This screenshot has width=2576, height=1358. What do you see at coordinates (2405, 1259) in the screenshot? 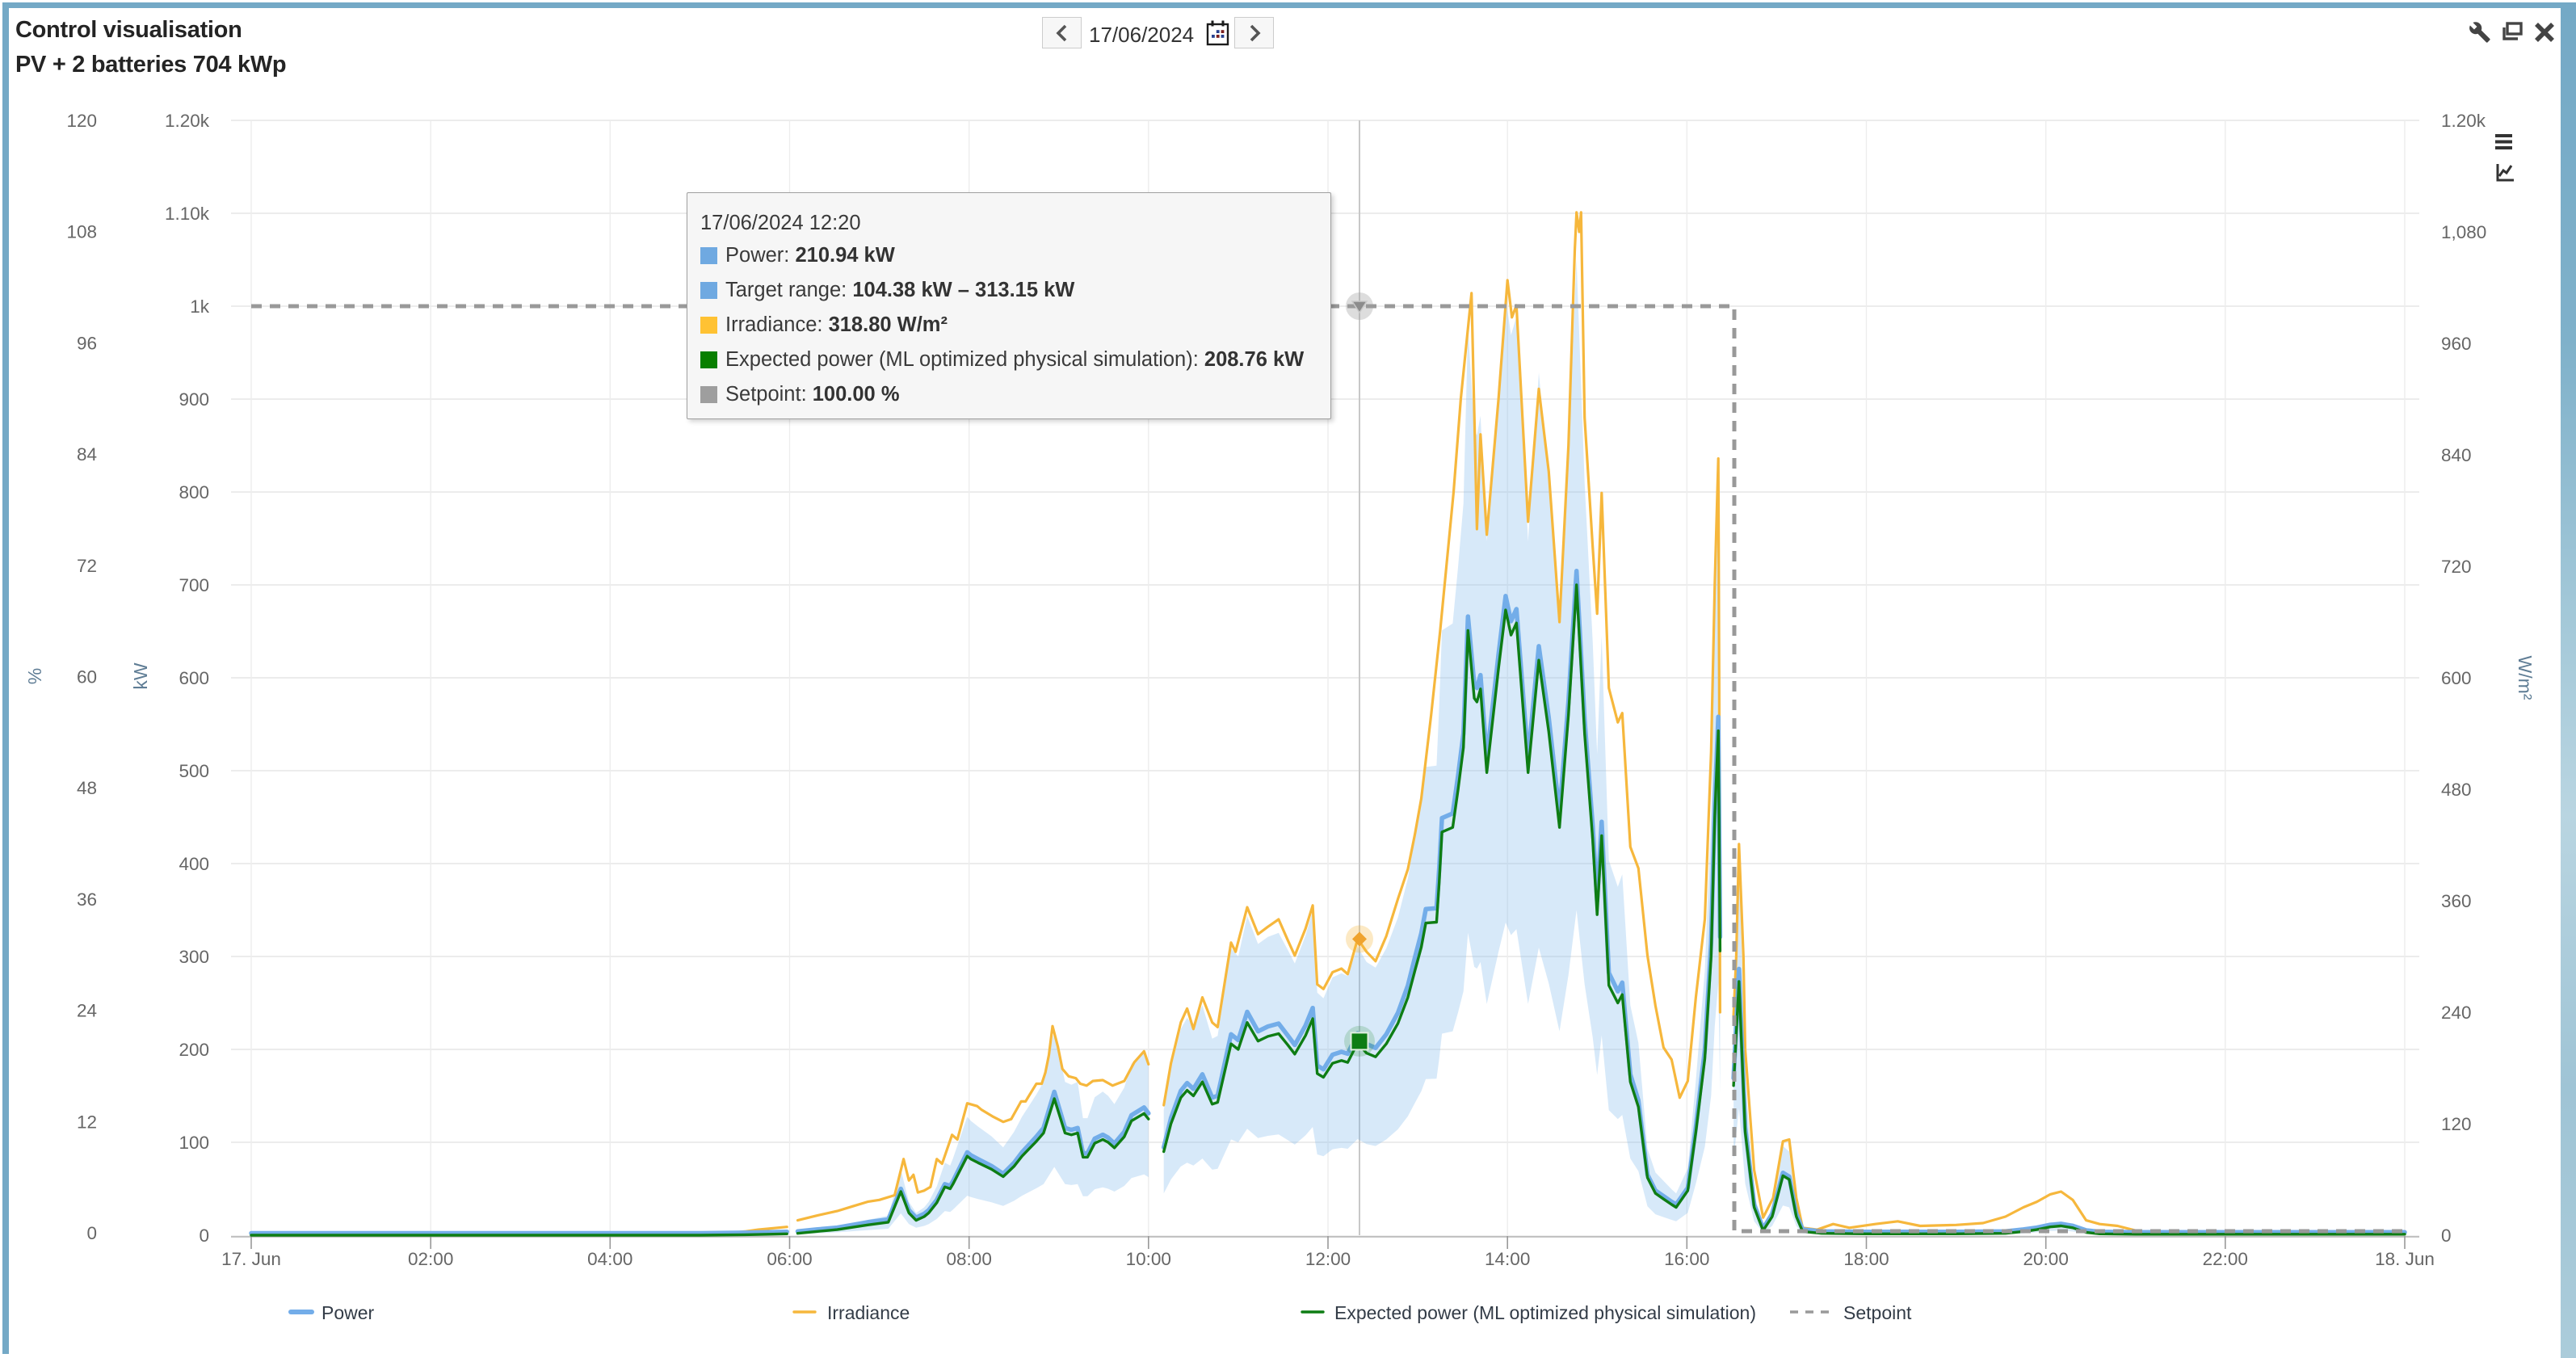
I see `svg-text: 18. Jun` at bounding box center [2405, 1259].